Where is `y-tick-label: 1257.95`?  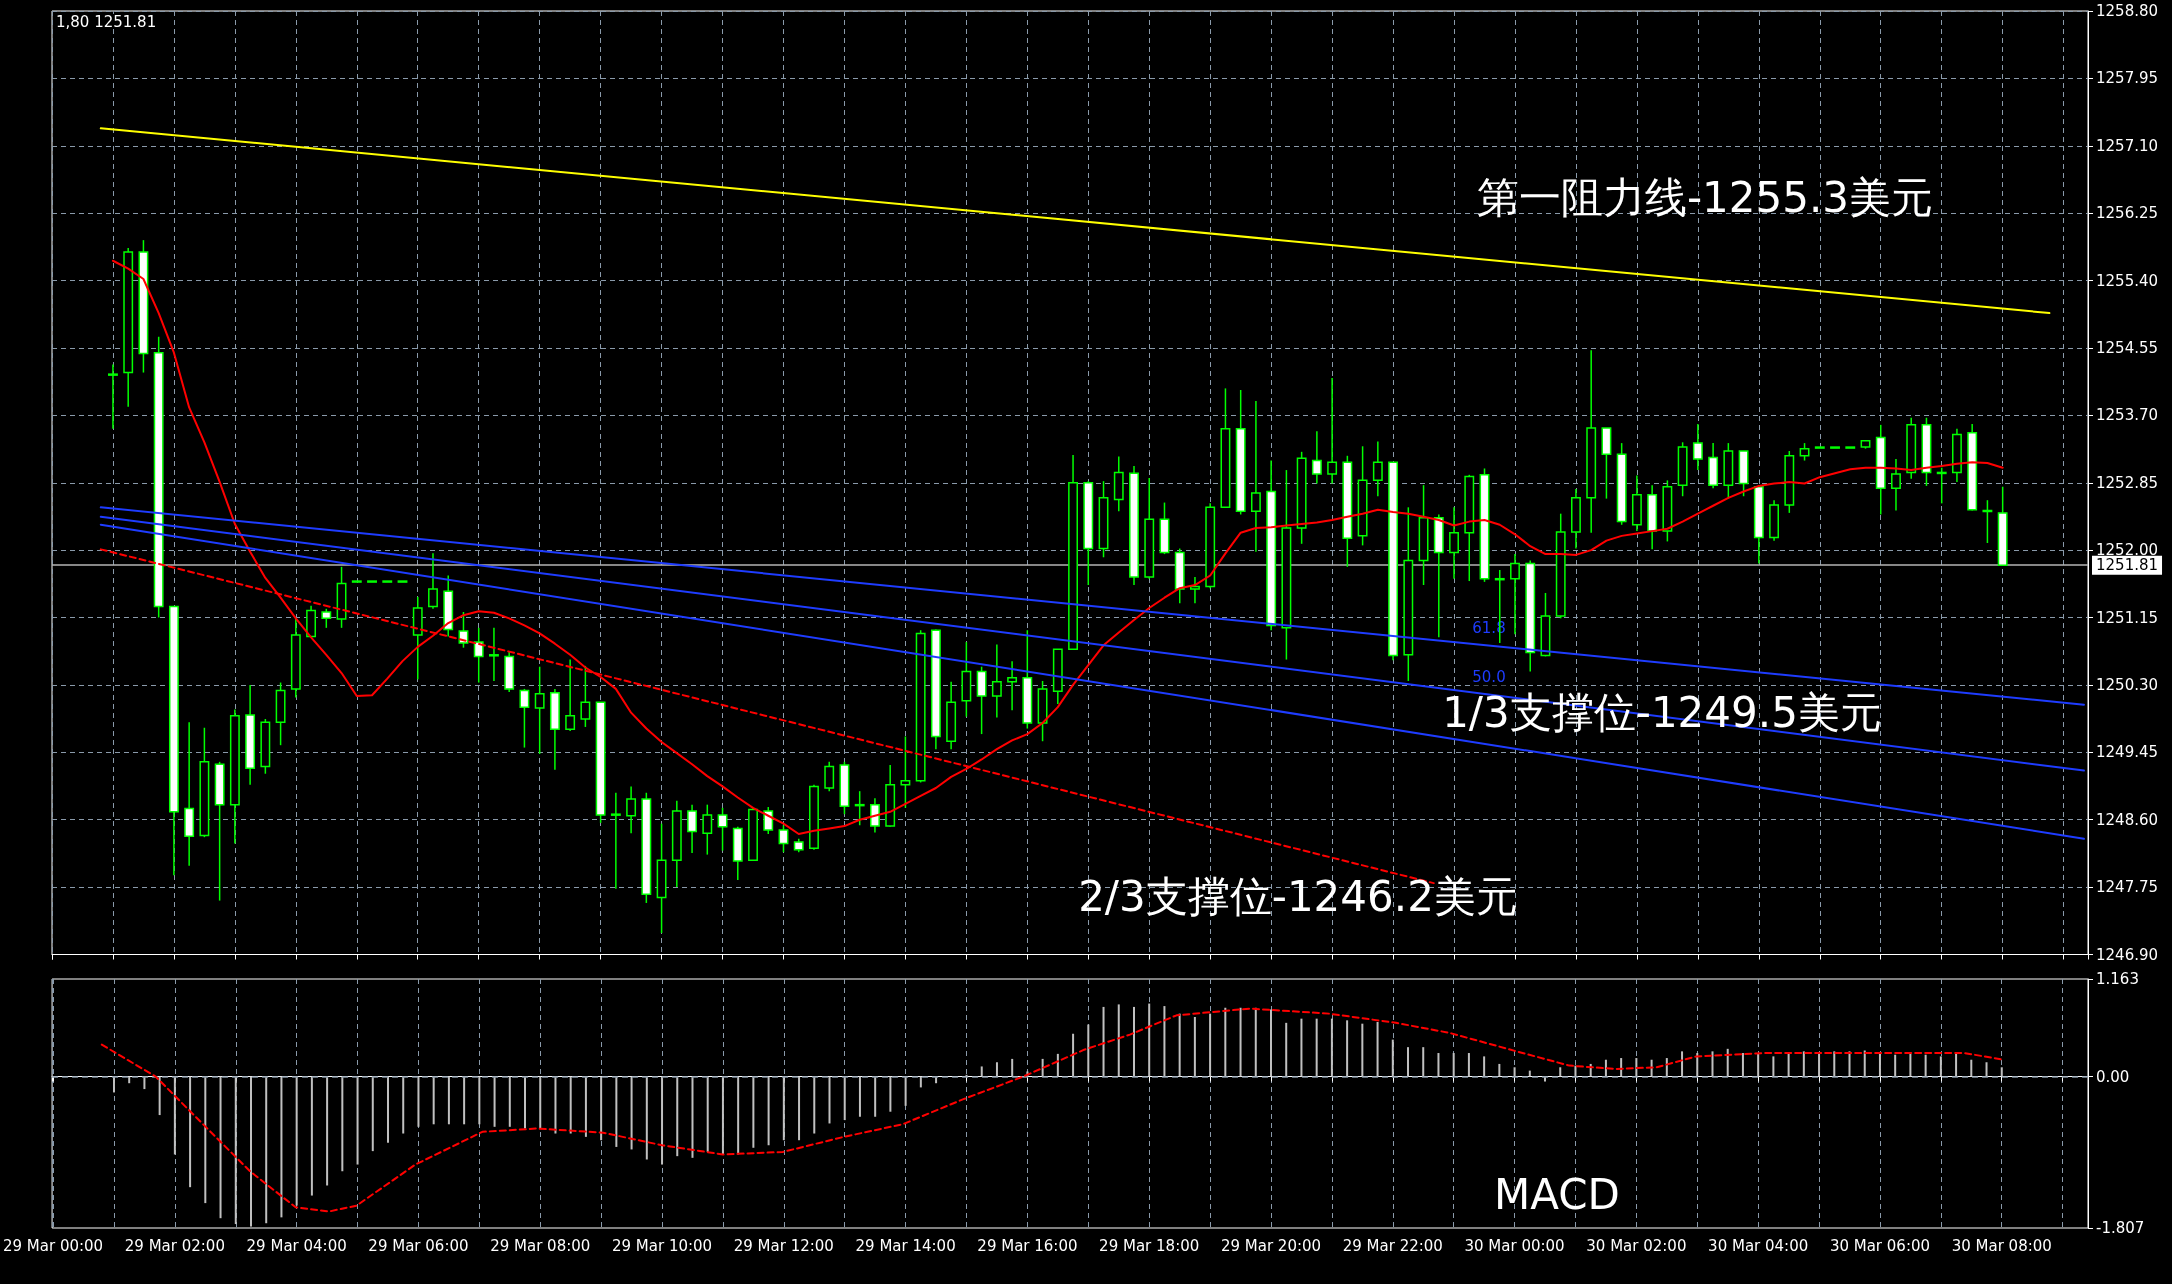
y-tick-label: 1257.95 is located at coordinates (2127, 78).